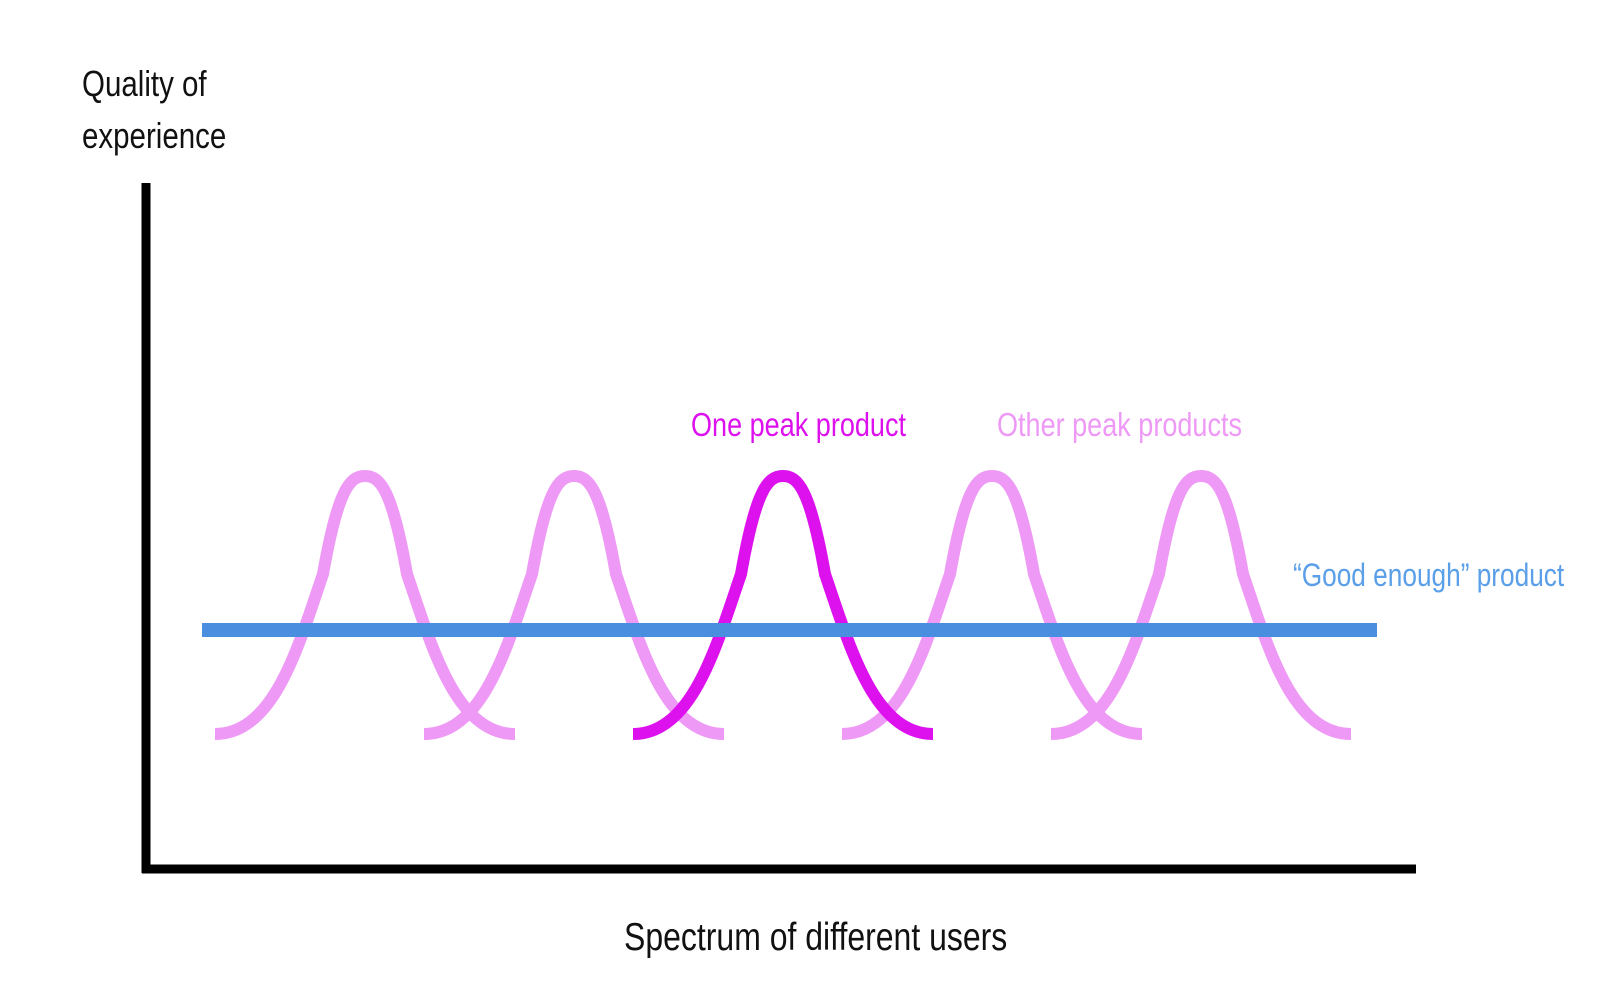 The height and width of the screenshot is (1000, 1609). I want to click on one-peak-curve, so click(783, 604).